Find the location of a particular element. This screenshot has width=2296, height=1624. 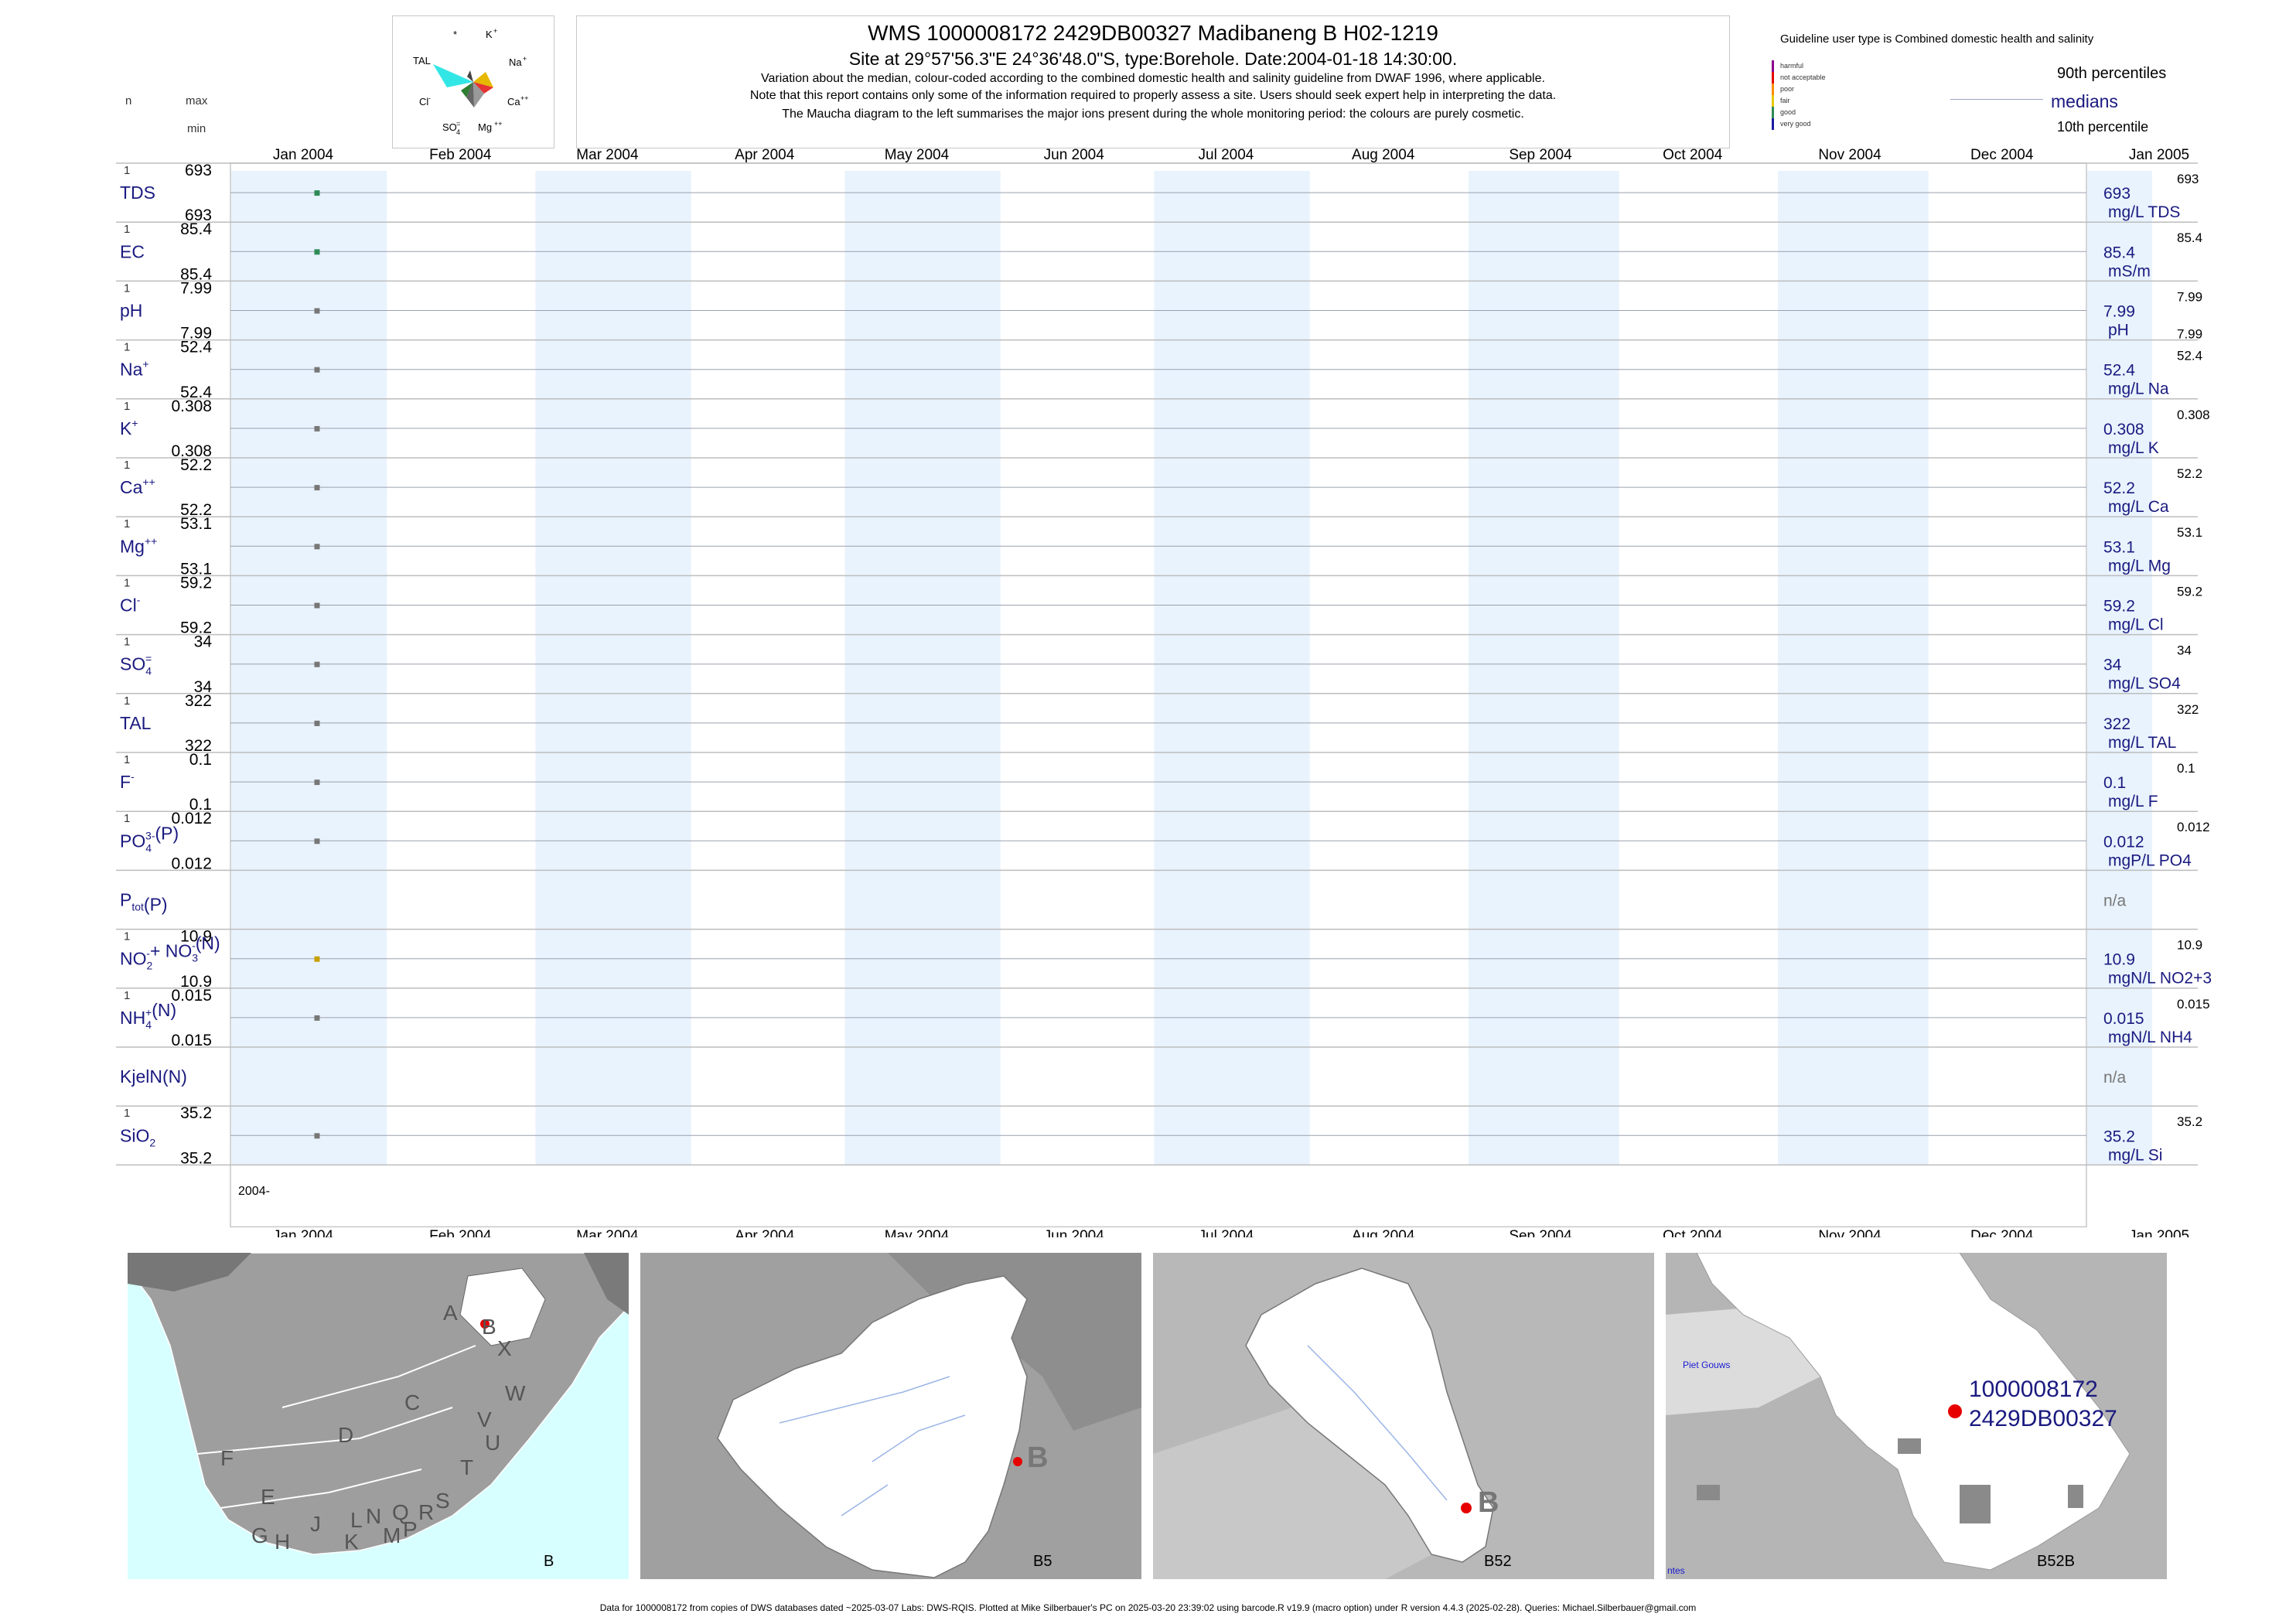

maucha-mg-segment is located at coordinates (478, 94).